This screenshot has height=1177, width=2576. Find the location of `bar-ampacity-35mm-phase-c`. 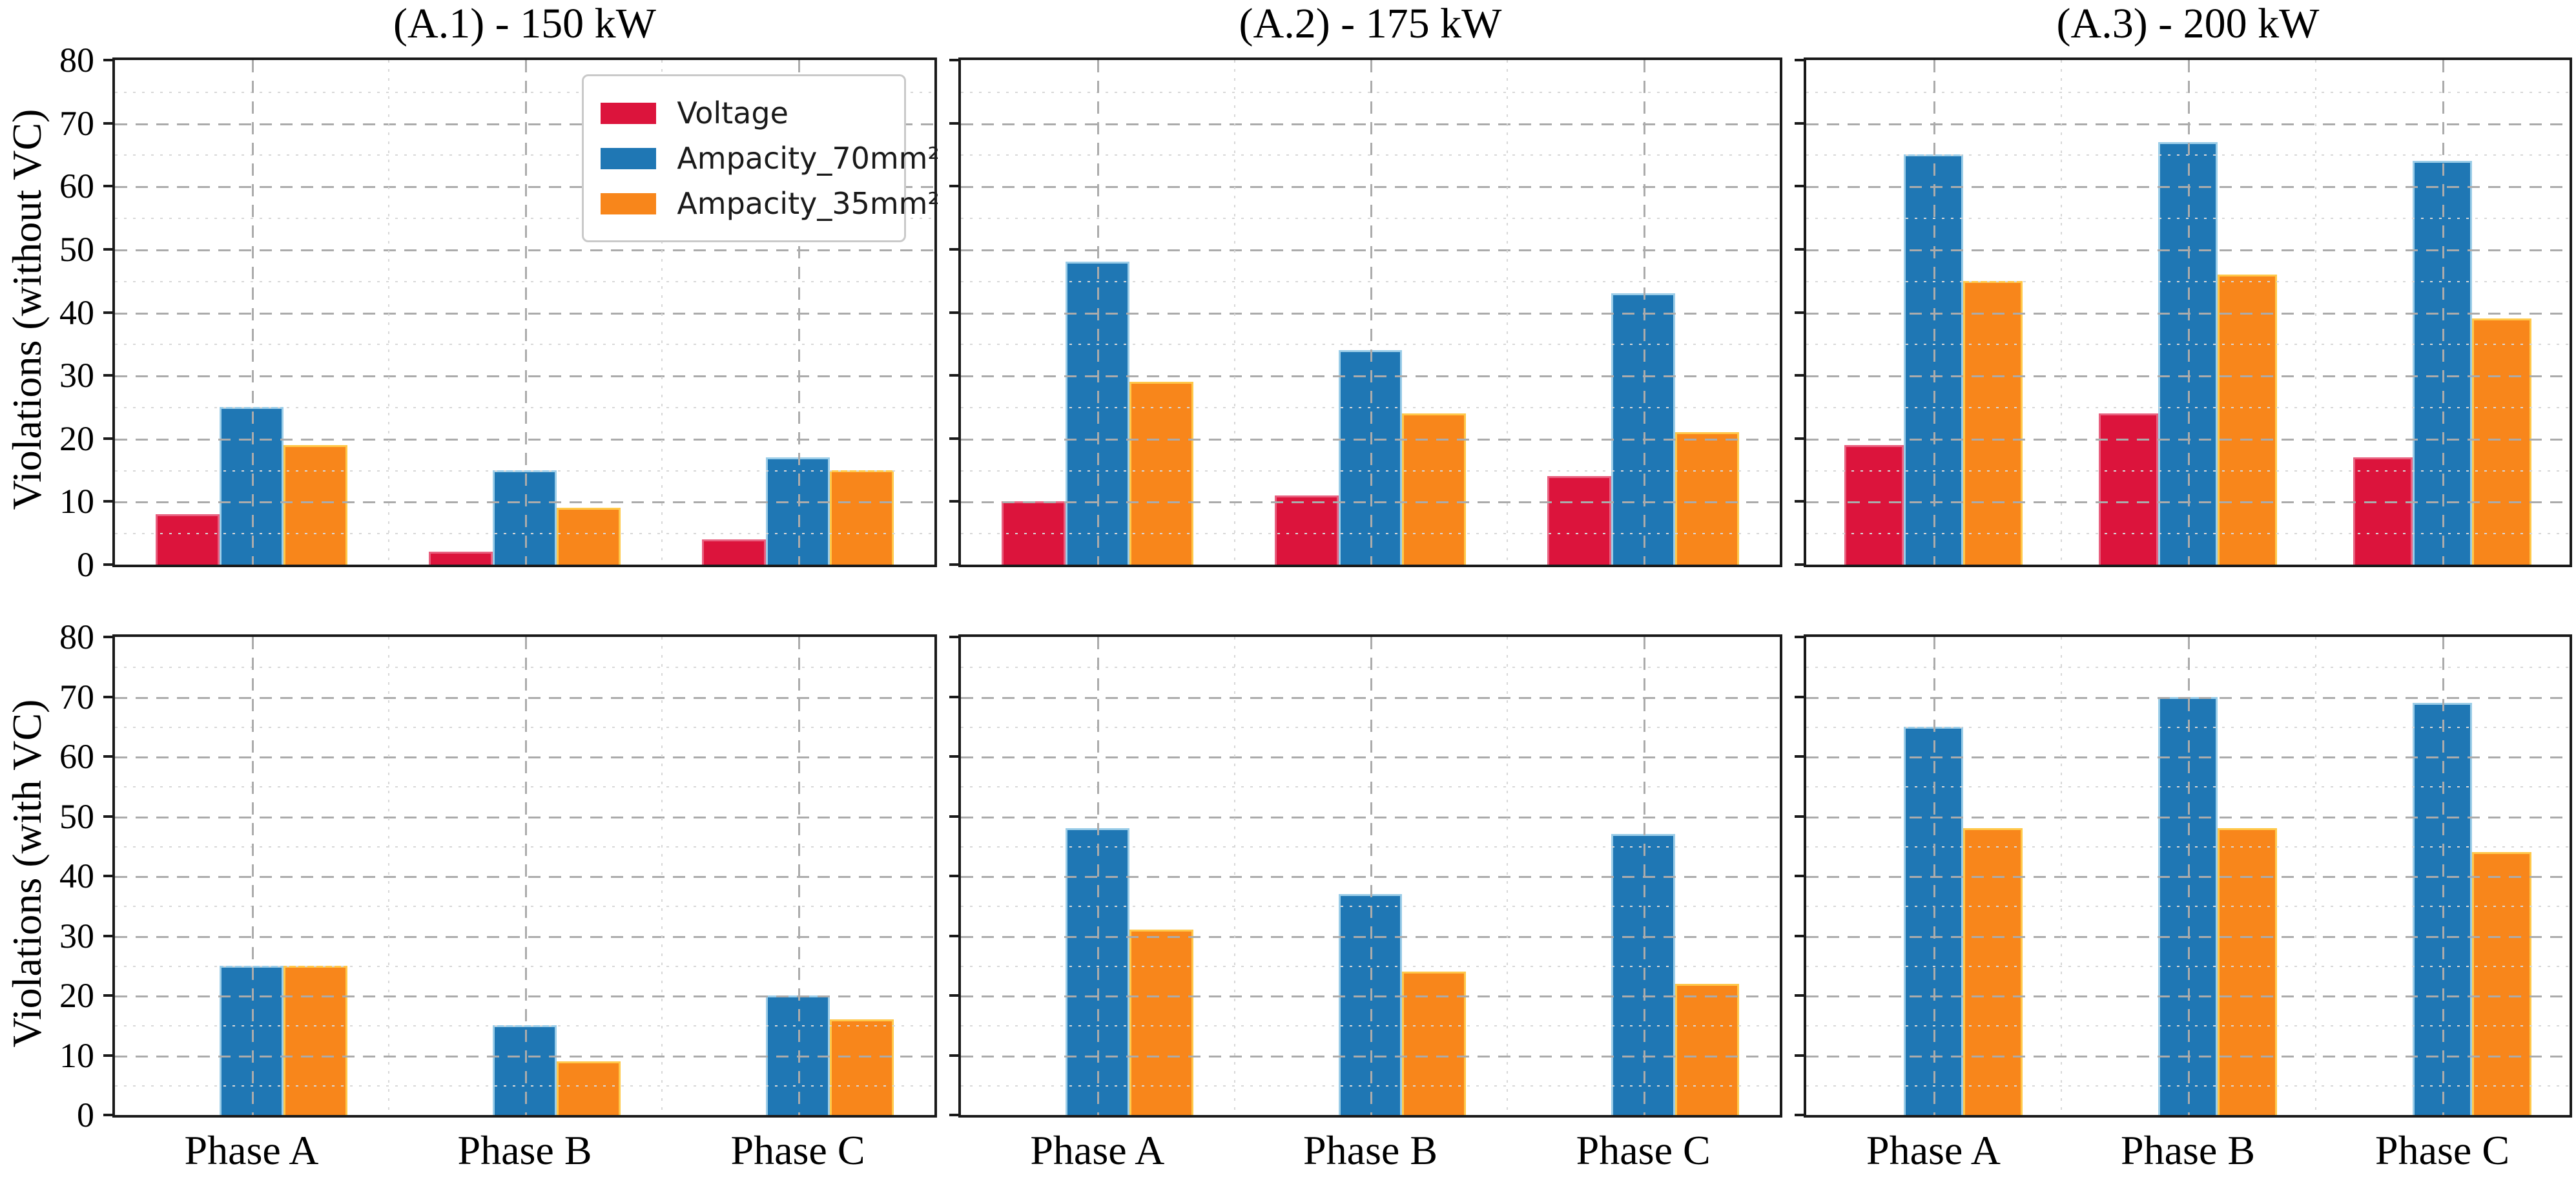

bar-ampacity-35mm-phase-c is located at coordinates (2502, 984).